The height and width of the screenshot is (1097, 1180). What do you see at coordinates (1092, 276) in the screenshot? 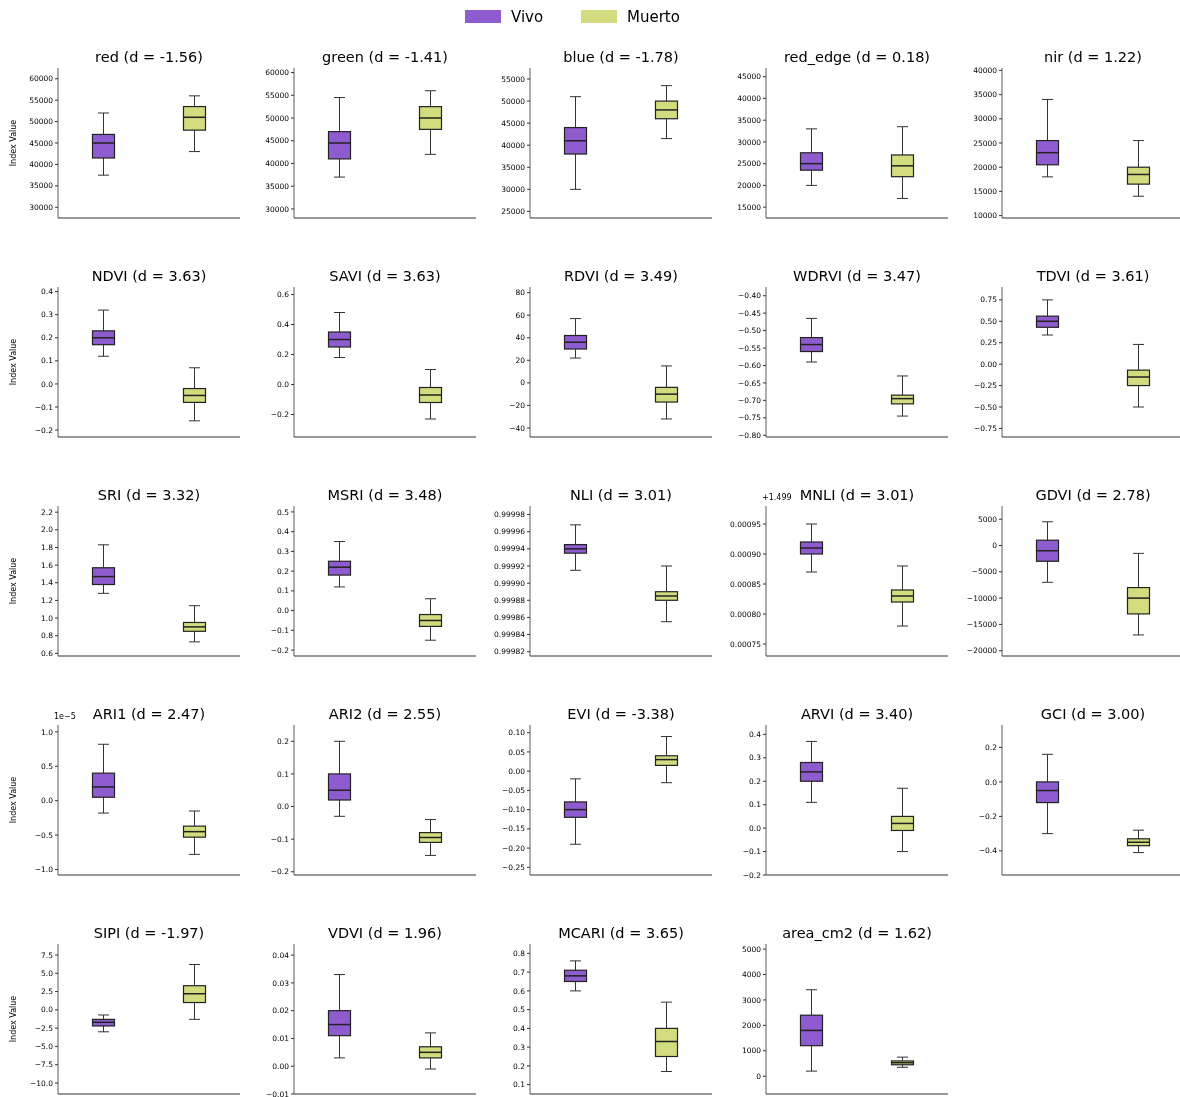
I see `chart-title: TDVI (d = 3.61)` at bounding box center [1092, 276].